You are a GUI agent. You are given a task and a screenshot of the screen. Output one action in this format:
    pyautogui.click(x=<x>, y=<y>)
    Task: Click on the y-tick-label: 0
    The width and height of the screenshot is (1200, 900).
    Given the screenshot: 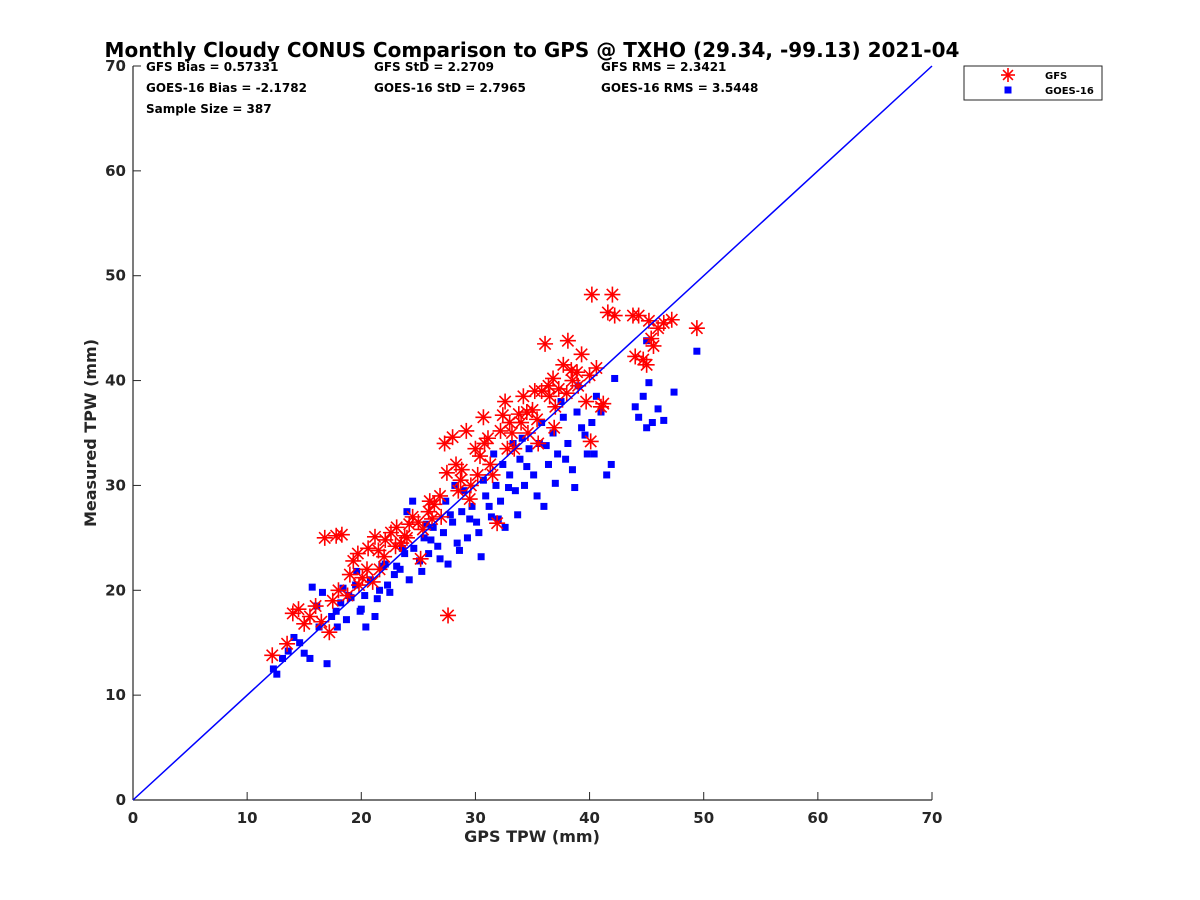 What is the action you would take?
    pyautogui.click(x=121, y=800)
    